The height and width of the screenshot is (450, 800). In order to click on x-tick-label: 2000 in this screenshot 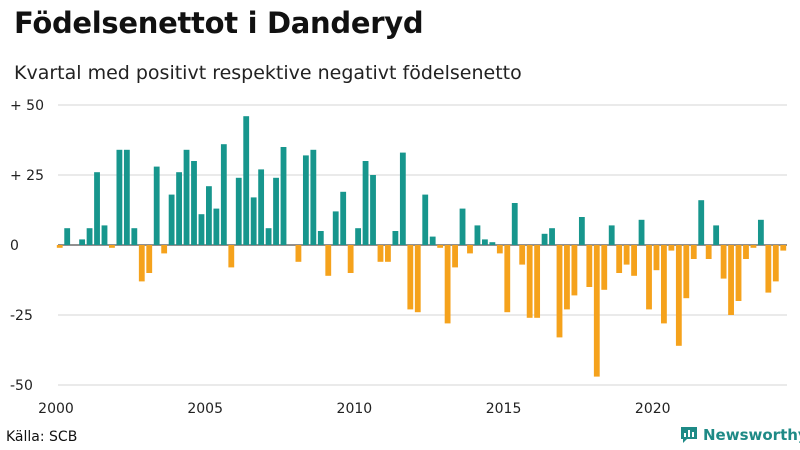, I will do `click(56, 409)`.